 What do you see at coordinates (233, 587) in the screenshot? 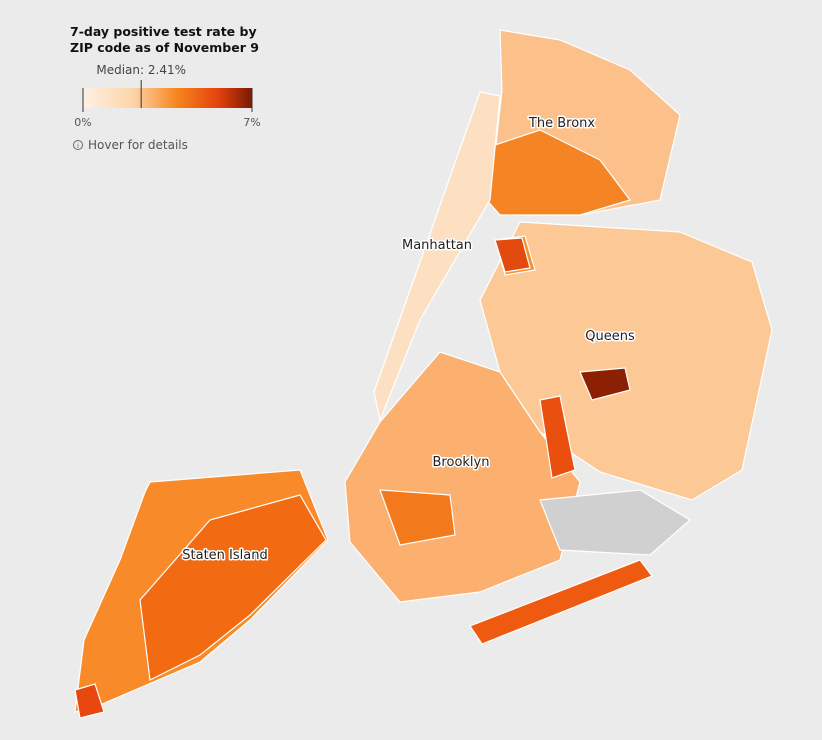
I see `staten-island-east` at bounding box center [233, 587].